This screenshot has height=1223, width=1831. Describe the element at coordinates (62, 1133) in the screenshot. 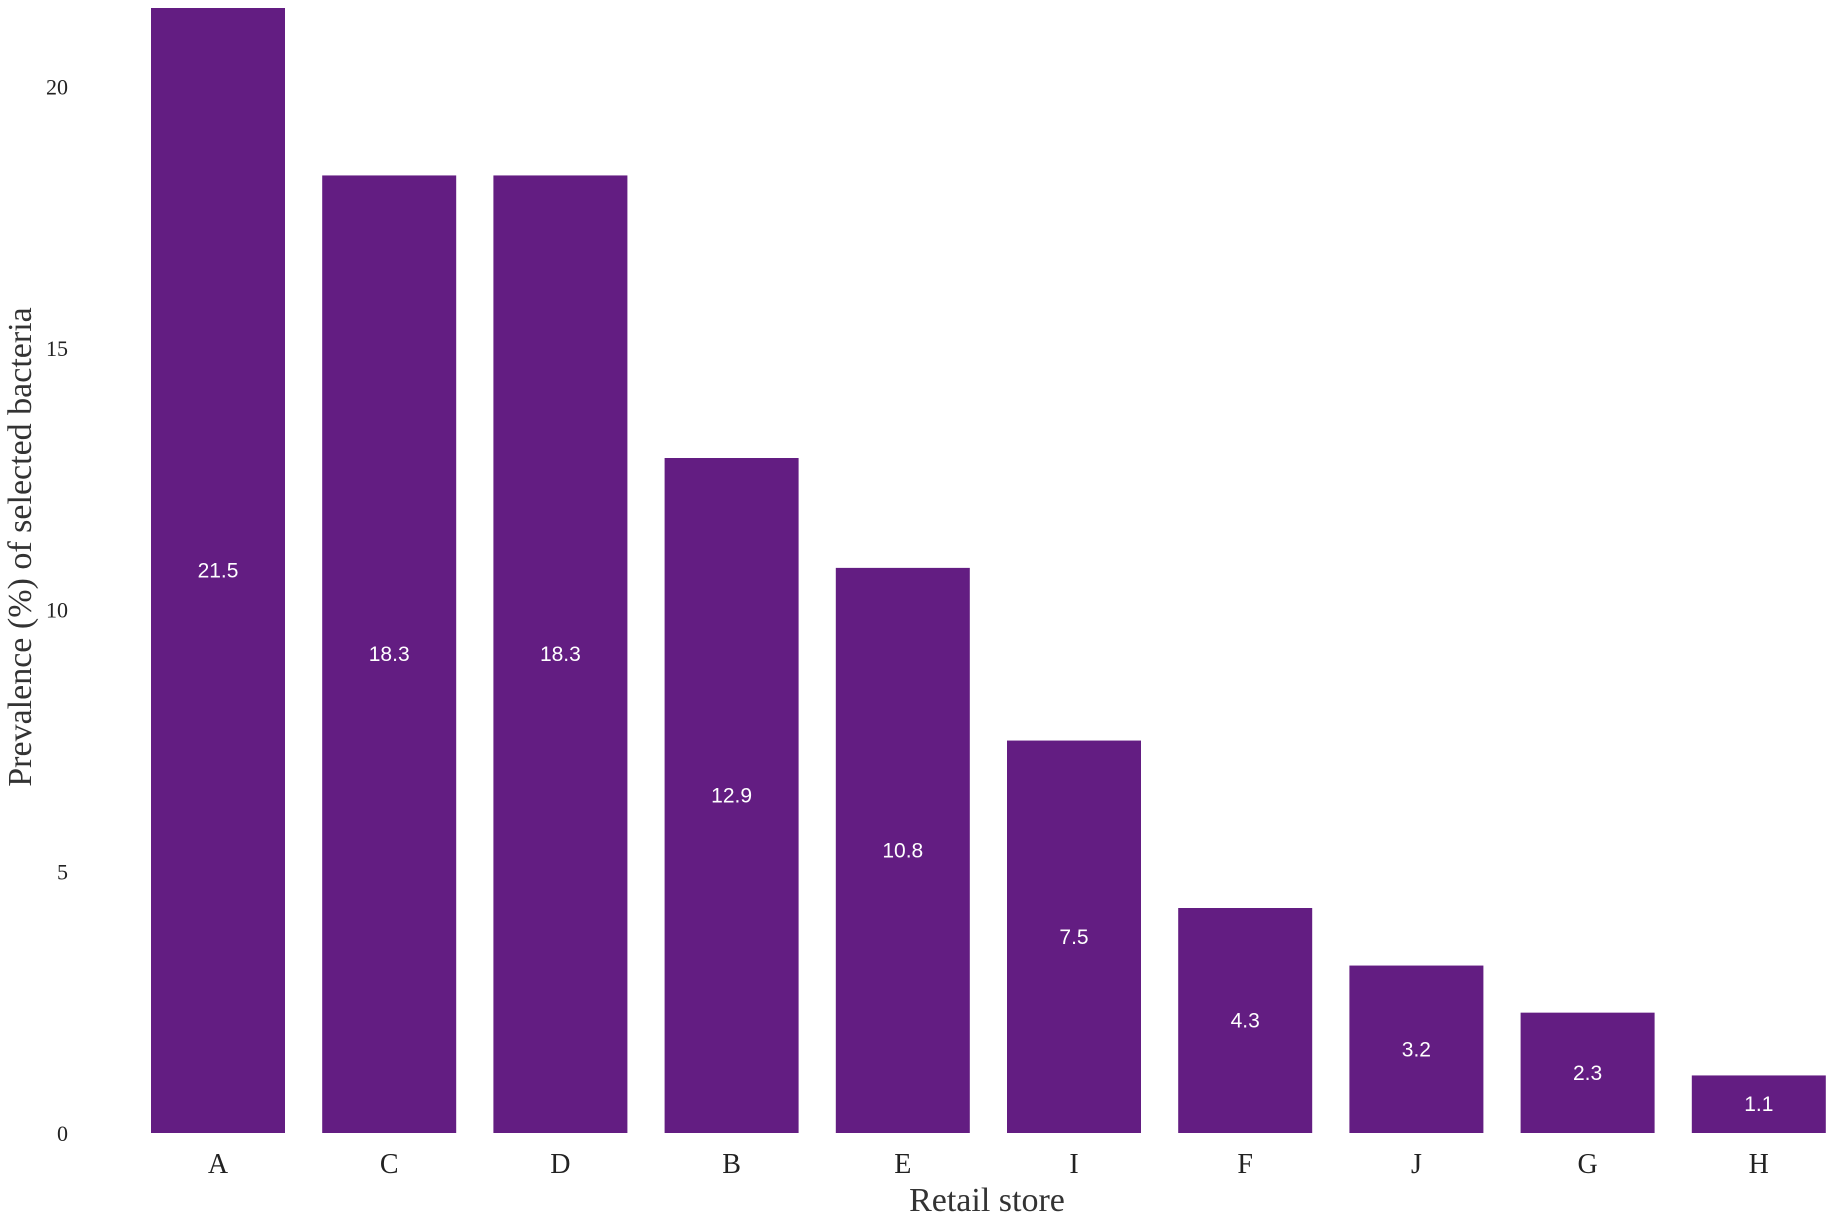

I see `y-tick-label: 0` at that location.